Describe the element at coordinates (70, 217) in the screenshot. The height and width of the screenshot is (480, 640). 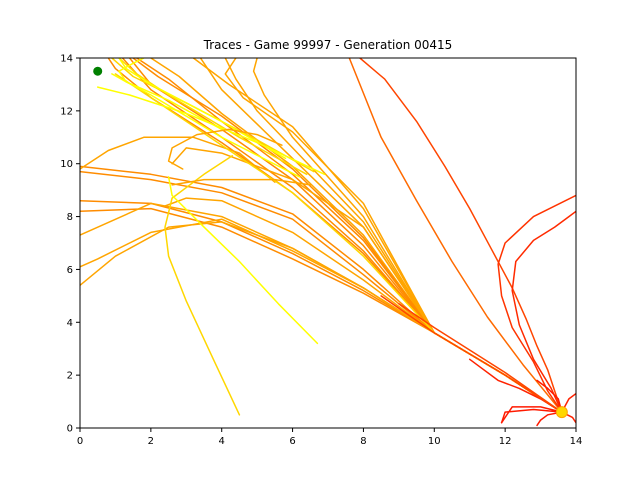
I see `y-tick-label: 8` at that location.